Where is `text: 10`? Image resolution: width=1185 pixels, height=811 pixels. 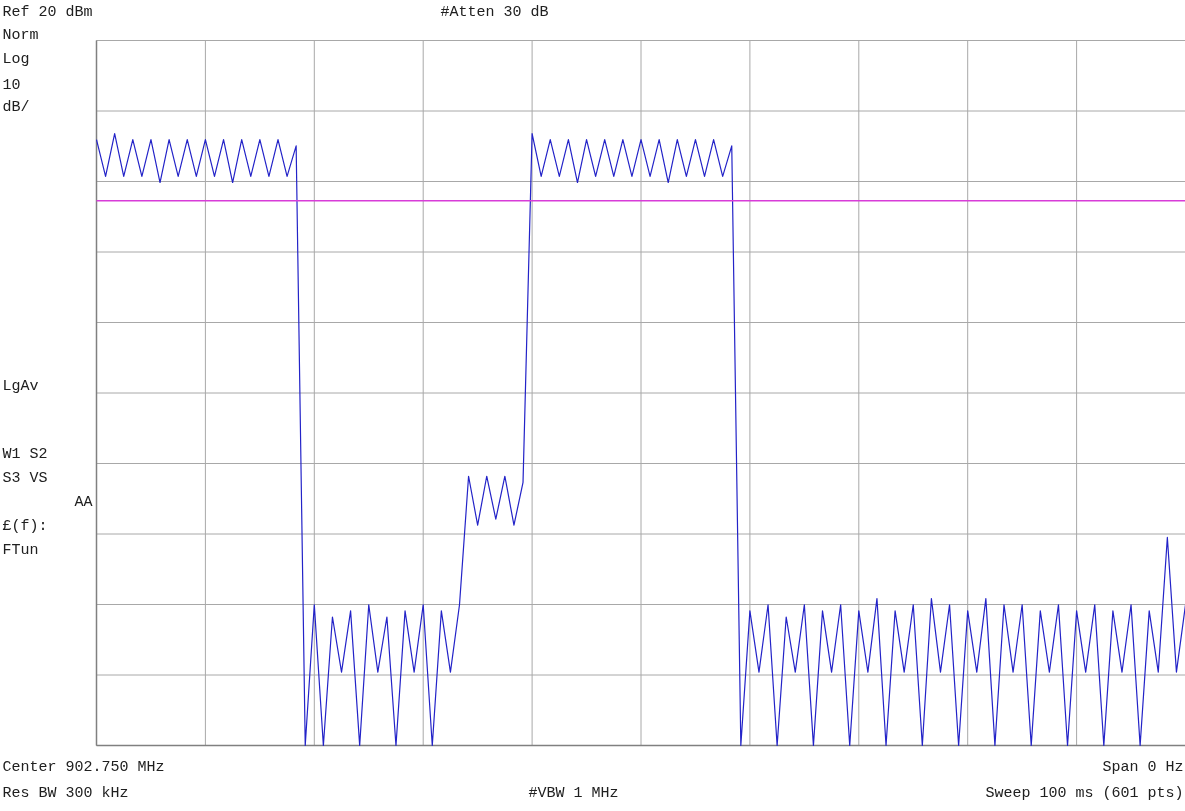
text: 10 is located at coordinates (11, 85).